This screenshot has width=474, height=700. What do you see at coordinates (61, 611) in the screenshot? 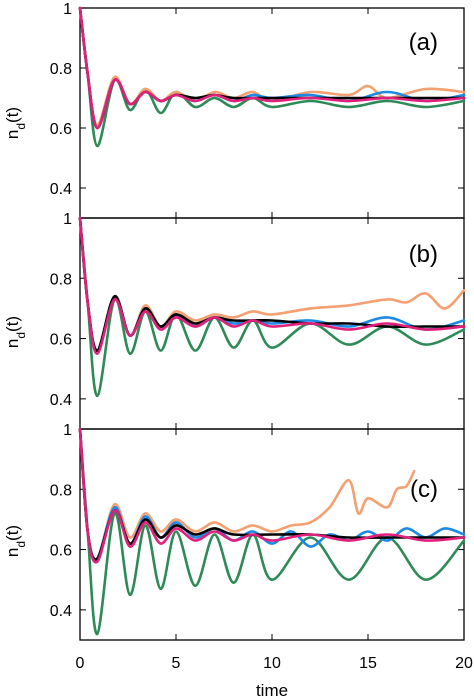
I see `panel-c-y-tick-label: 0.4` at bounding box center [61, 611].